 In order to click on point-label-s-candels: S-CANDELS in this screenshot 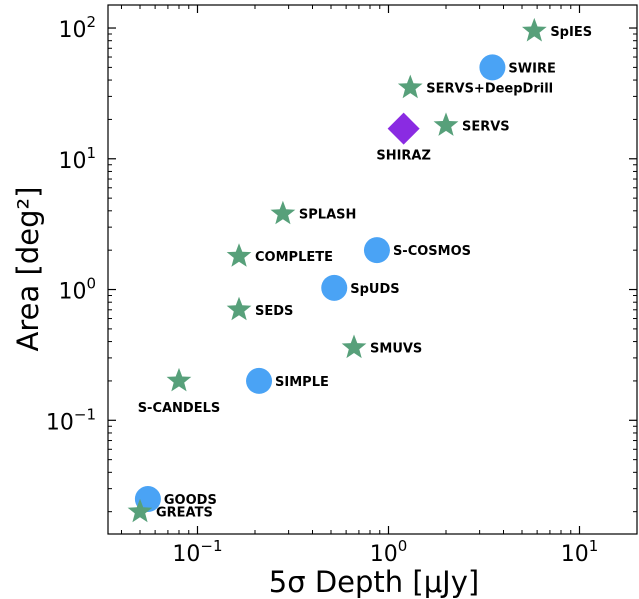, I will do `click(179, 408)`.